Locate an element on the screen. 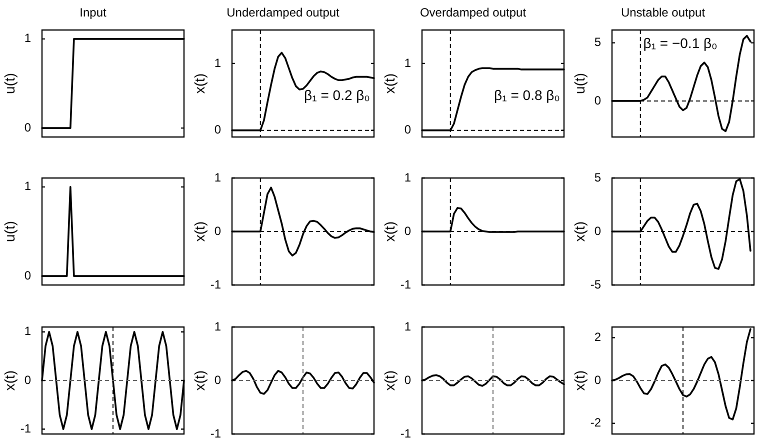 The height and width of the screenshot is (440, 760). chart-title: Overdamped output is located at coordinates (473, 13).